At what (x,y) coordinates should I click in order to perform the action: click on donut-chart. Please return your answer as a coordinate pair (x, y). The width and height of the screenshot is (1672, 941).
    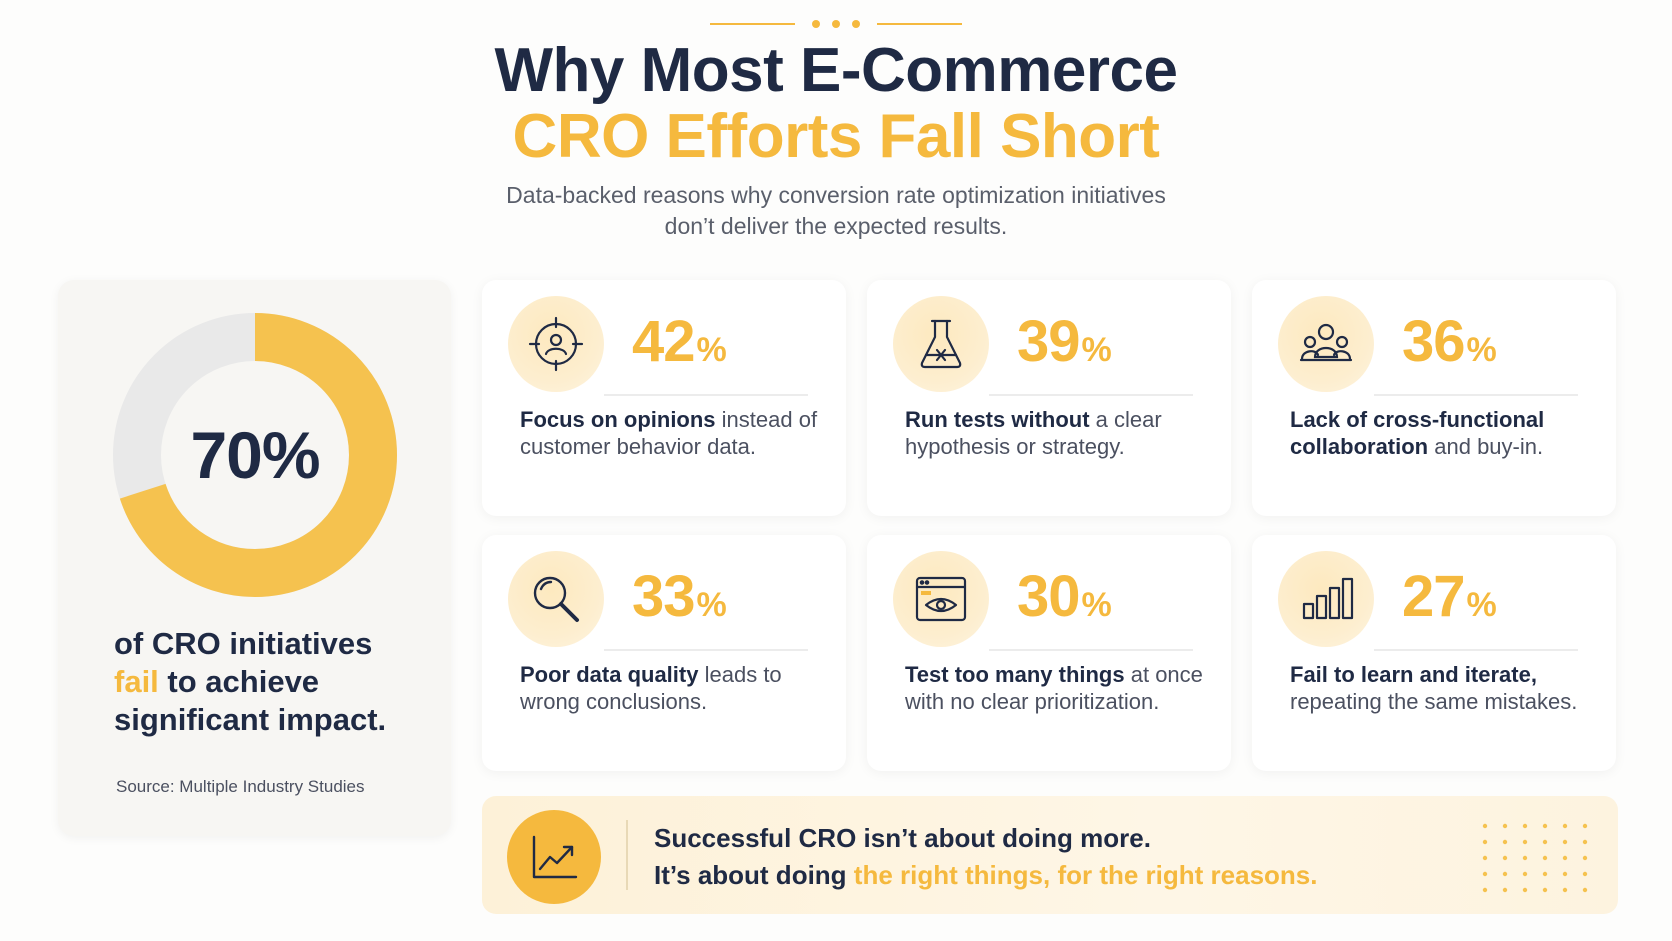
    Looking at the image, I should click on (255, 455).